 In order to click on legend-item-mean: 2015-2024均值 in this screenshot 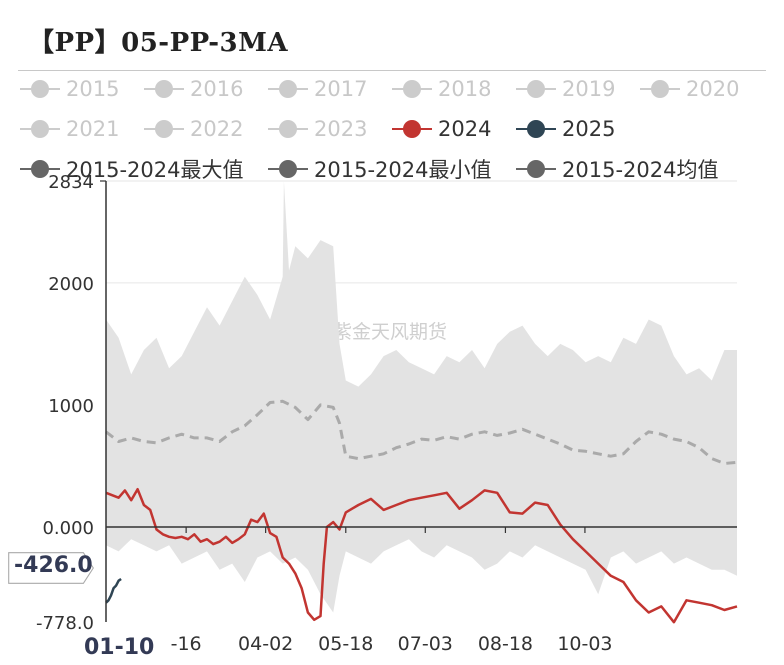, I will do `click(617, 169)`.